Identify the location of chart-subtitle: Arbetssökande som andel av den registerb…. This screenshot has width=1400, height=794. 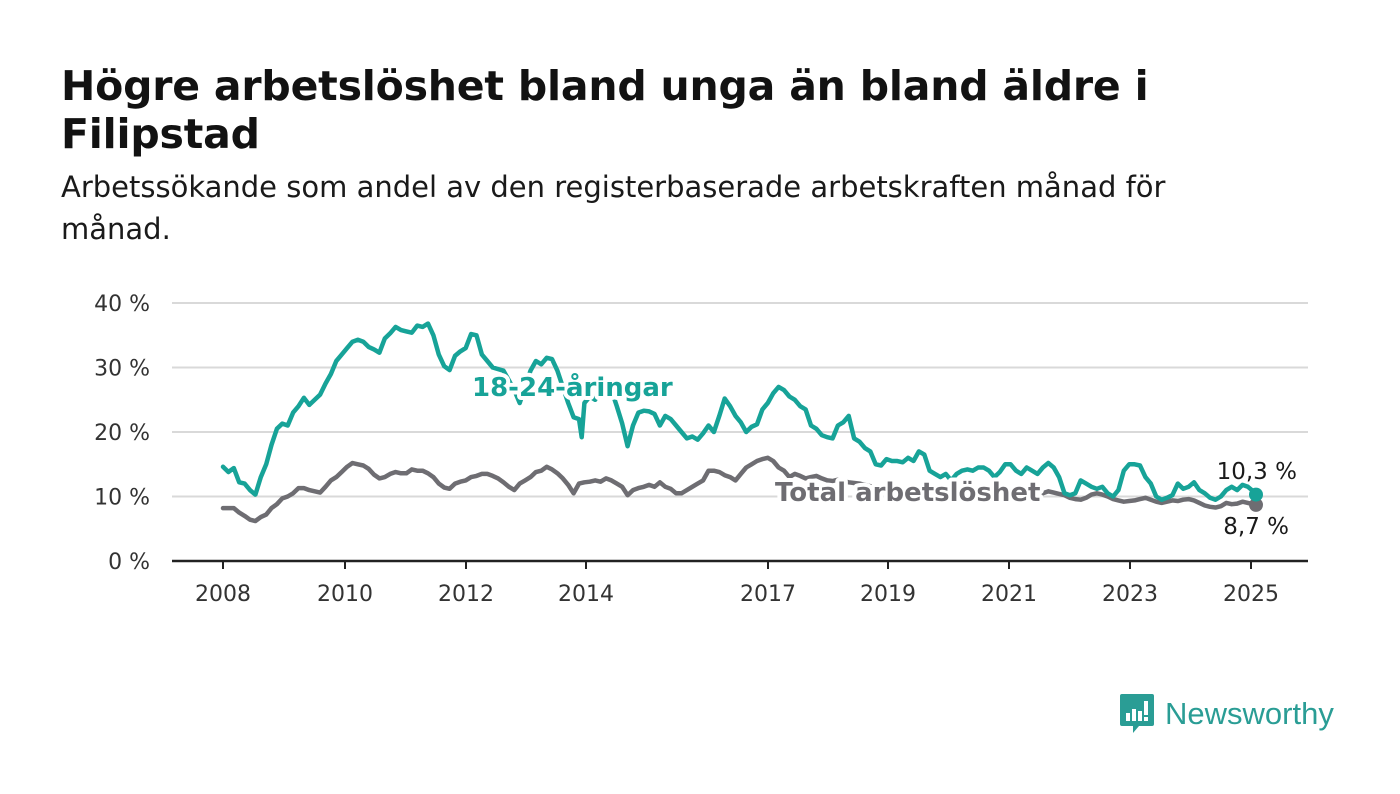
(613, 208).